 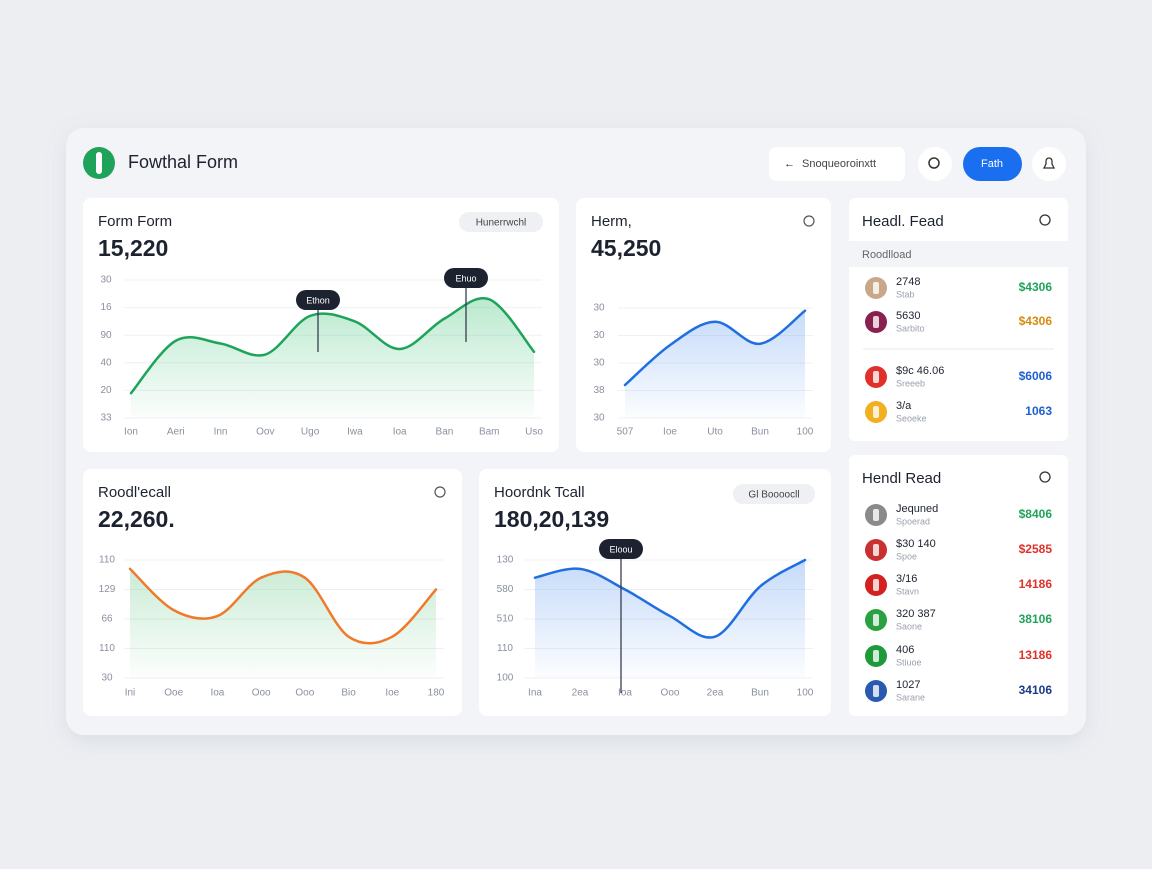 What do you see at coordinates (917, 509) in the screenshot?
I see `row-name: Jequned` at bounding box center [917, 509].